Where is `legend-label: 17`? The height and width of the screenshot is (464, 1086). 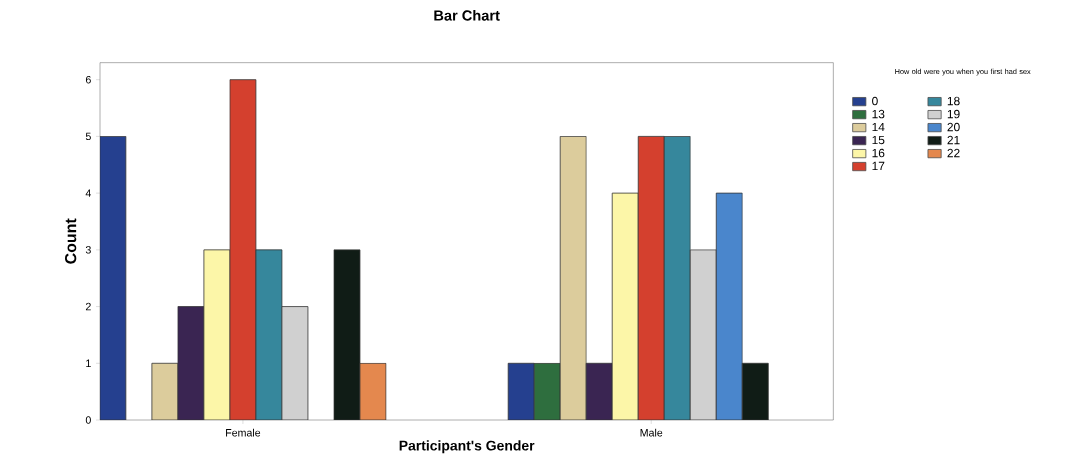 legend-label: 17 is located at coordinates (878, 166).